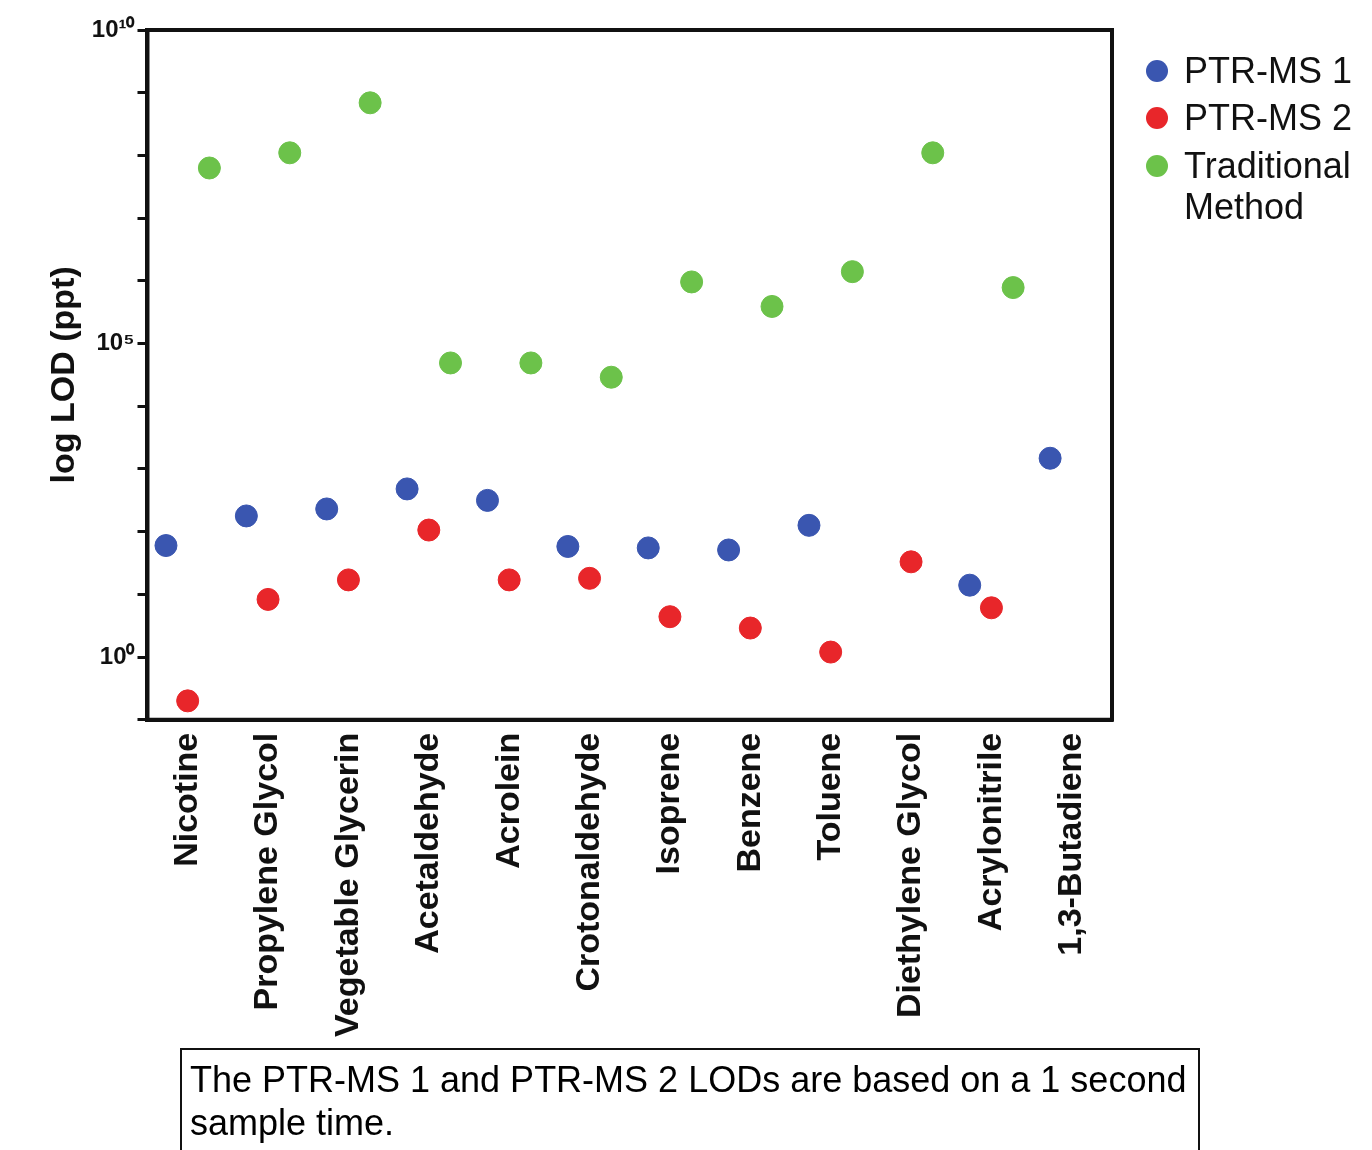 The width and height of the screenshot is (1372, 1150). I want to click on legend-label: PTR-MS 1, so click(1268, 71).